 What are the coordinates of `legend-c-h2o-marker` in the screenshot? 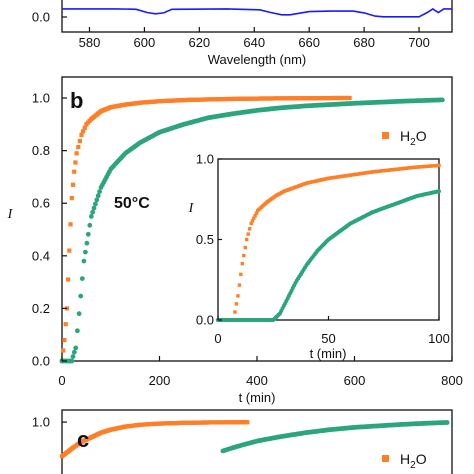 It's located at (385, 458).